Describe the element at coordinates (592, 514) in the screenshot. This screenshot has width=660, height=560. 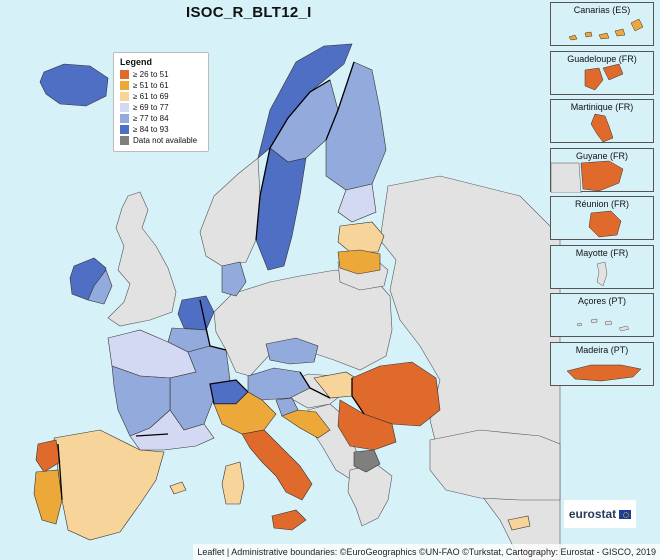
I see `eurostat-logo-text: eurostat` at that location.